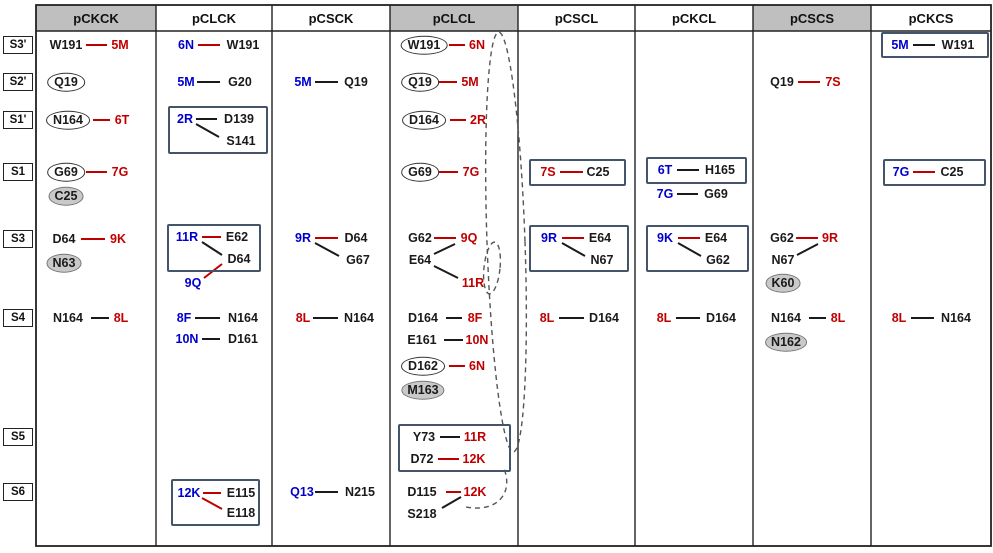 Image resolution: width=993 pixels, height=553 pixels. Describe the element at coordinates (598, 171) in the screenshot. I see `residue-pCSCL-C25: C25` at that location.